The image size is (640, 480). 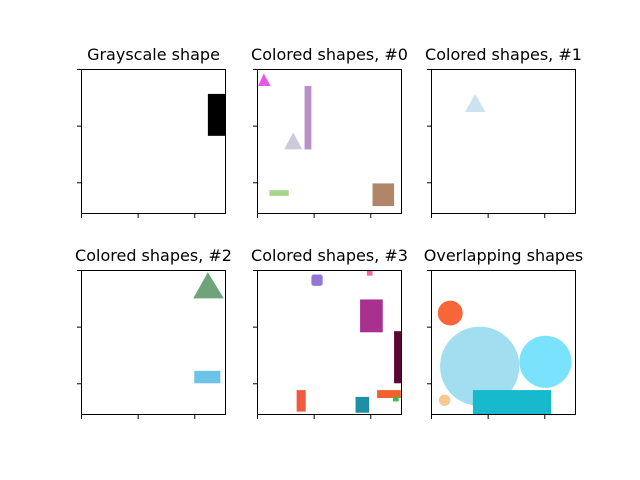 I want to click on subplot-title: Colored shapes, #2, so click(x=153, y=255).